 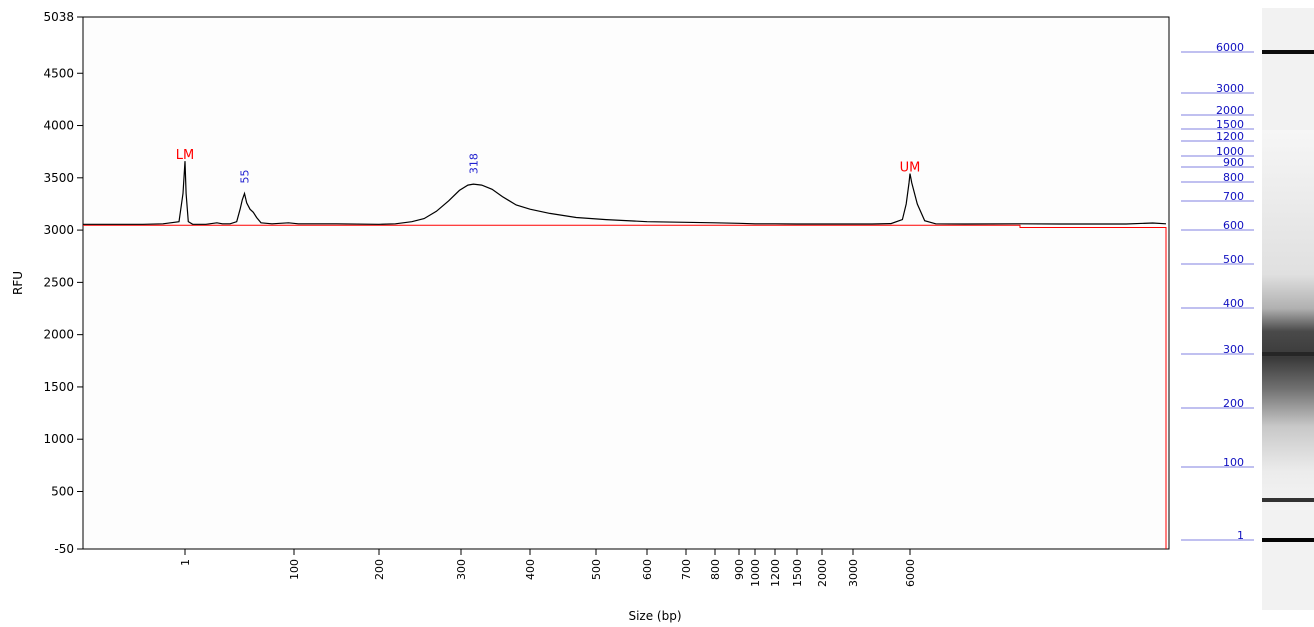 What do you see at coordinates (461, 569) in the screenshot?
I see `x-tick-label: 300` at bounding box center [461, 569].